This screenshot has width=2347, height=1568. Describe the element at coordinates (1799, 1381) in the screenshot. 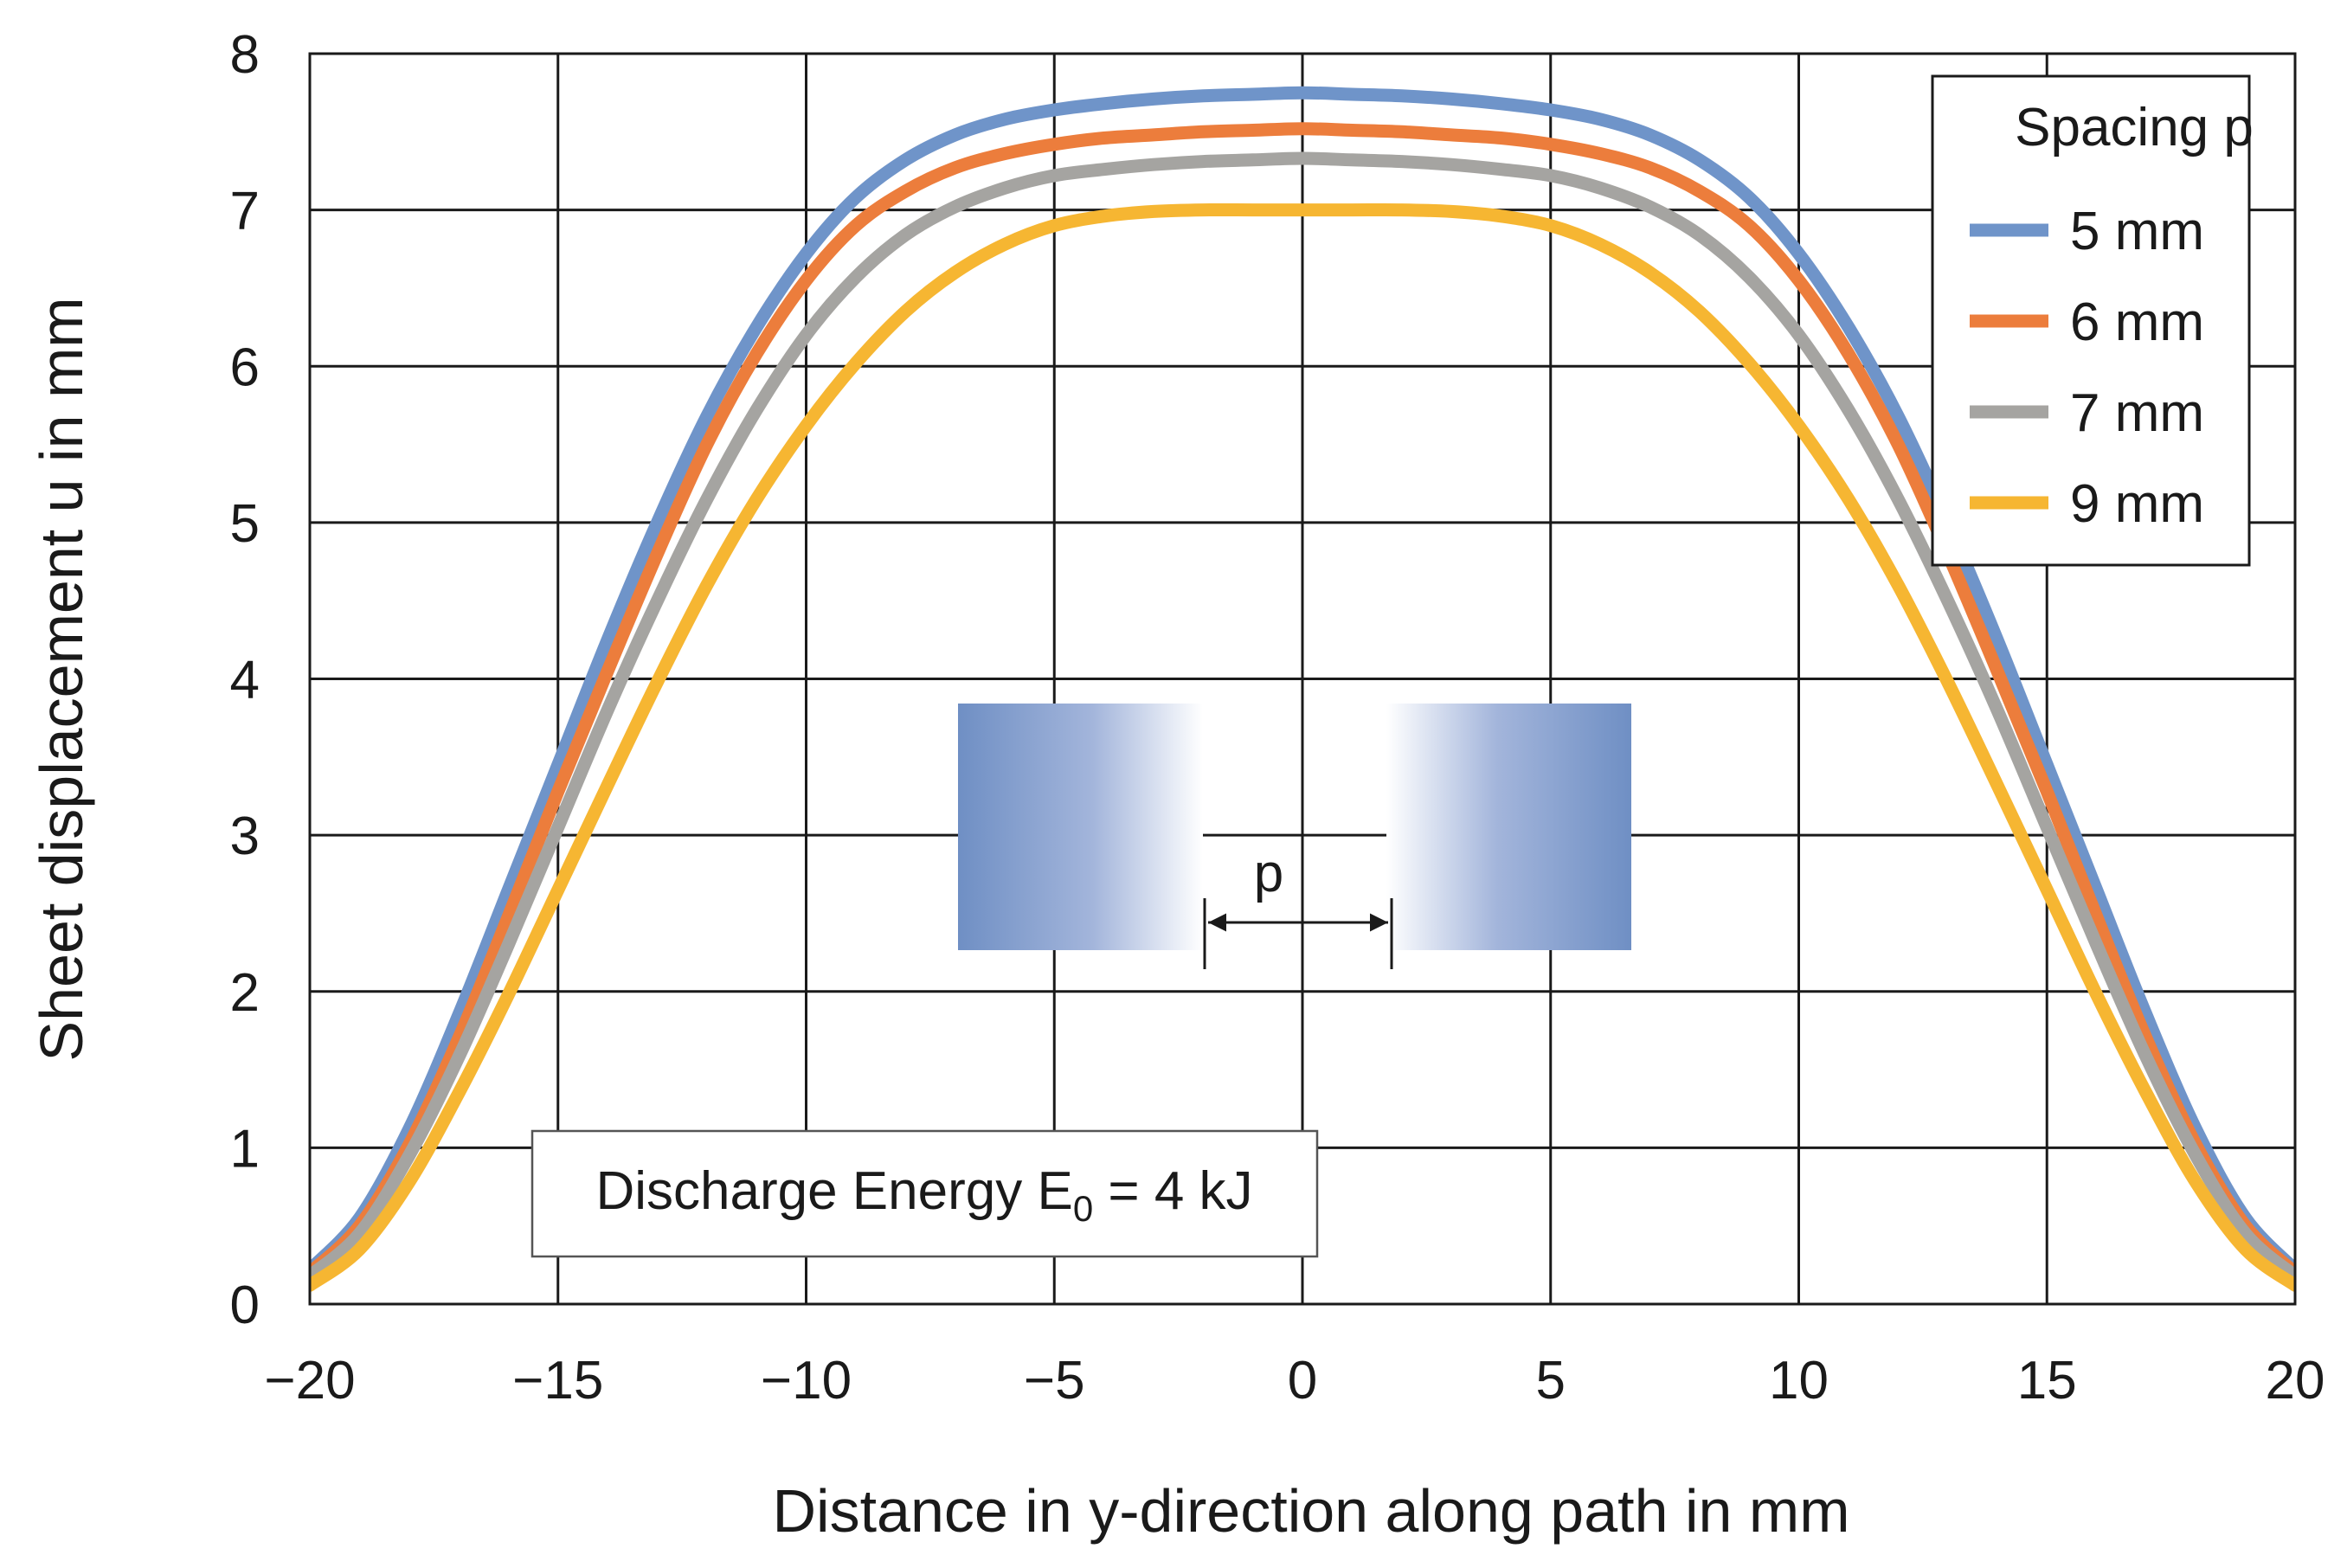

I see `x-tick-label: 10` at that location.